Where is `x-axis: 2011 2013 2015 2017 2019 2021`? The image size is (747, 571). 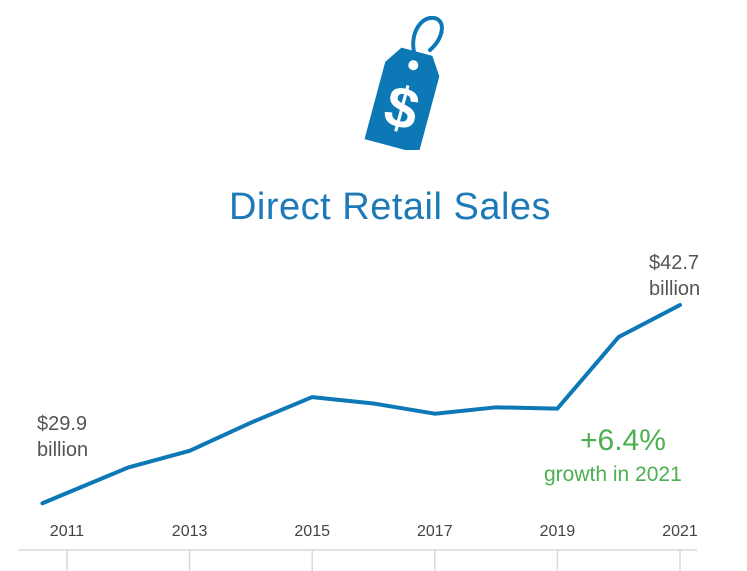 x-axis: 2011 2013 2015 2017 2019 2021 is located at coordinates (358, 547).